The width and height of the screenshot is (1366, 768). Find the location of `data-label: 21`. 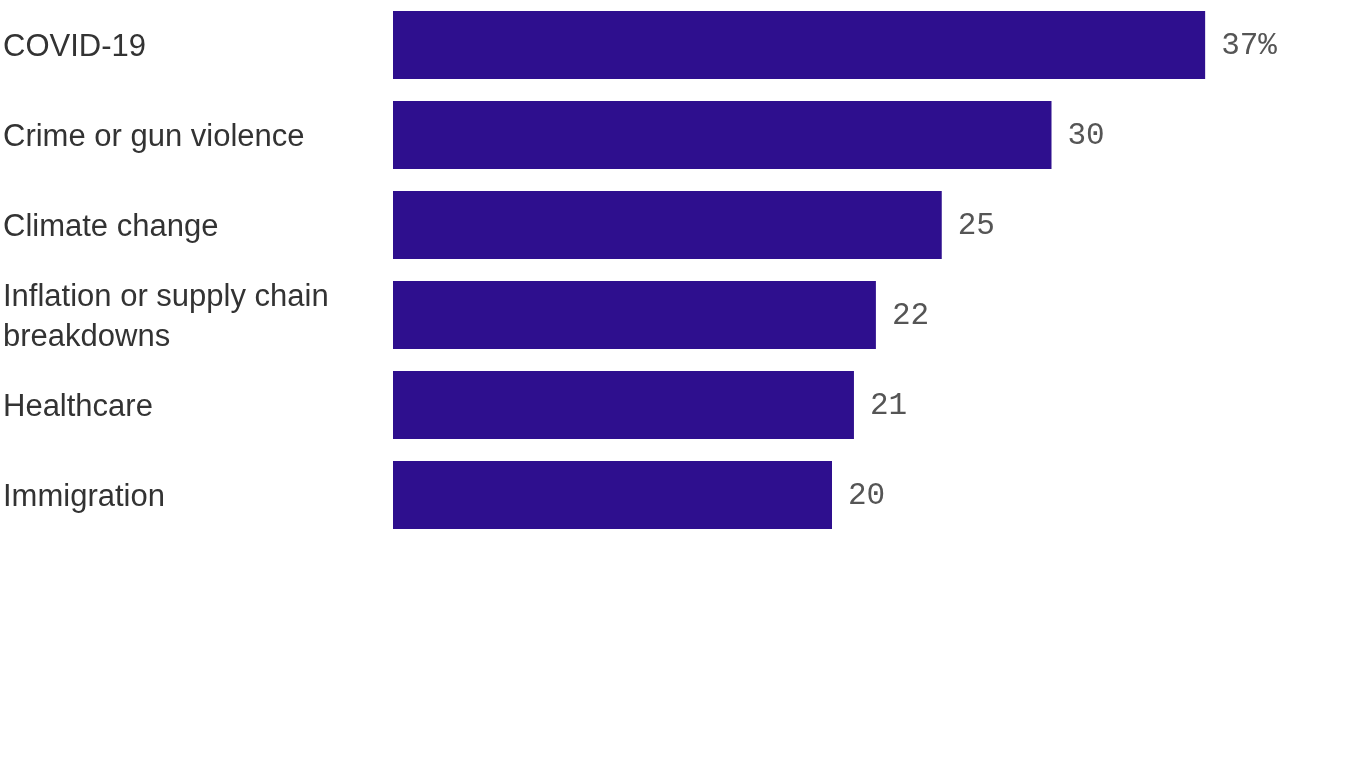

data-label: 21 is located at coordinates (888, 405).